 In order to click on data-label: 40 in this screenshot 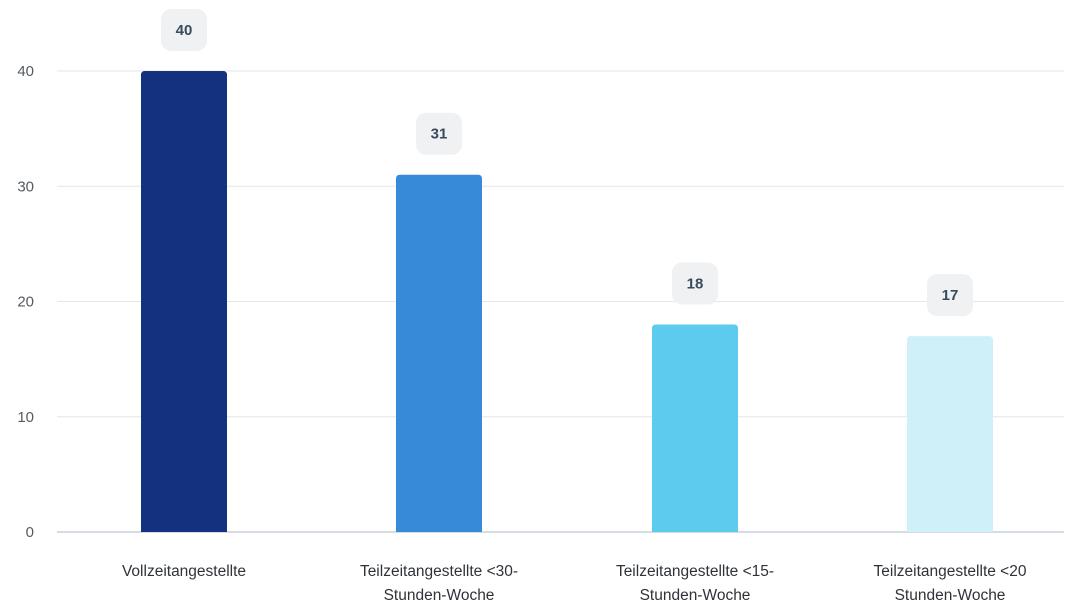, I will do `click(184, 30)`.